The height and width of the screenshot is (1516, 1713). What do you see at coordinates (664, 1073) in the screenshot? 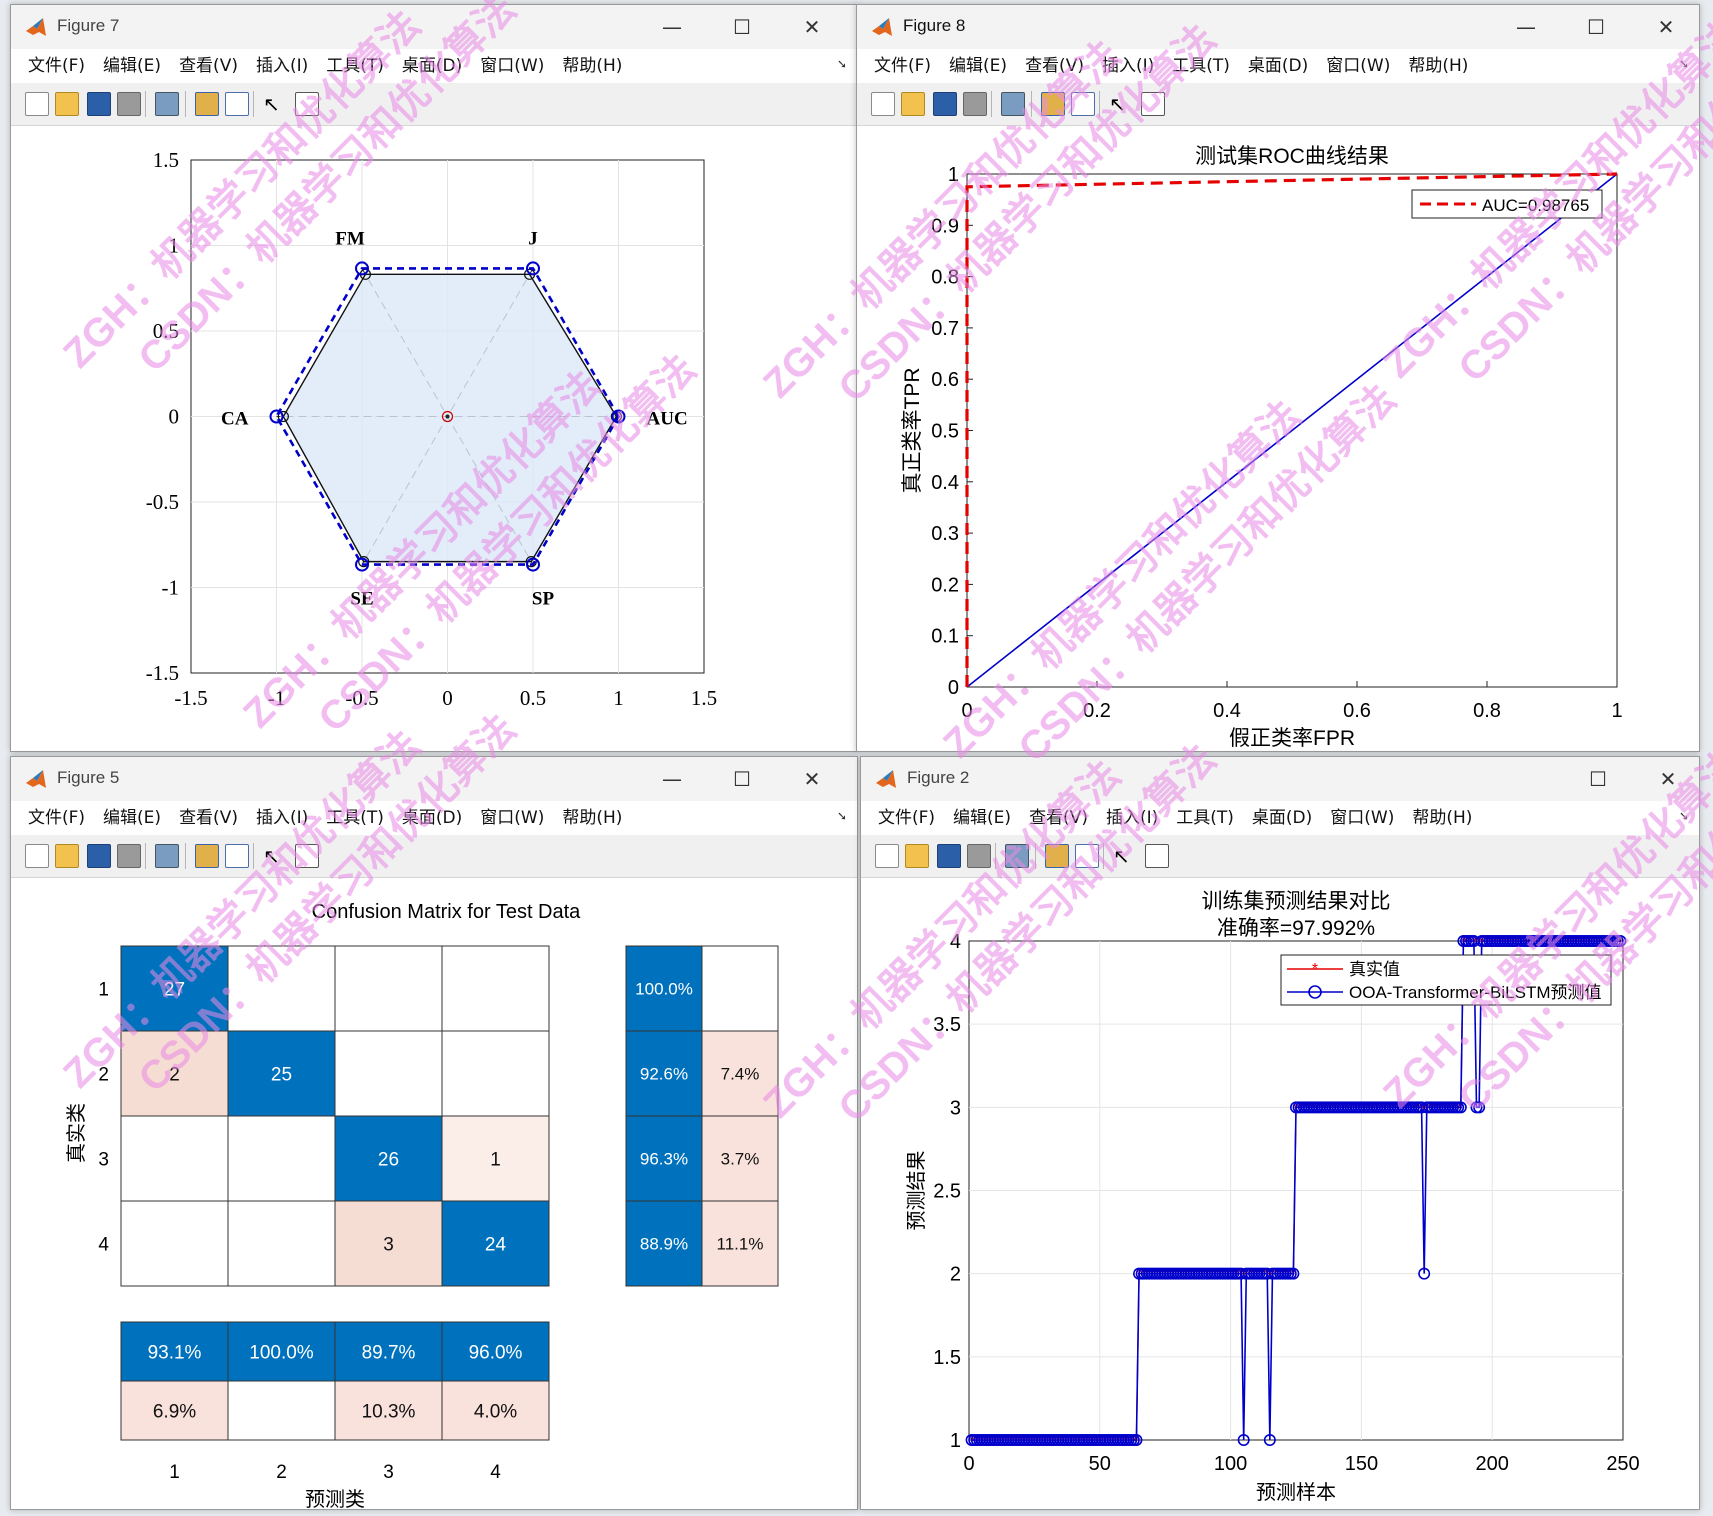
I see `row-summary-cell` at bounding box center [664, 1073].